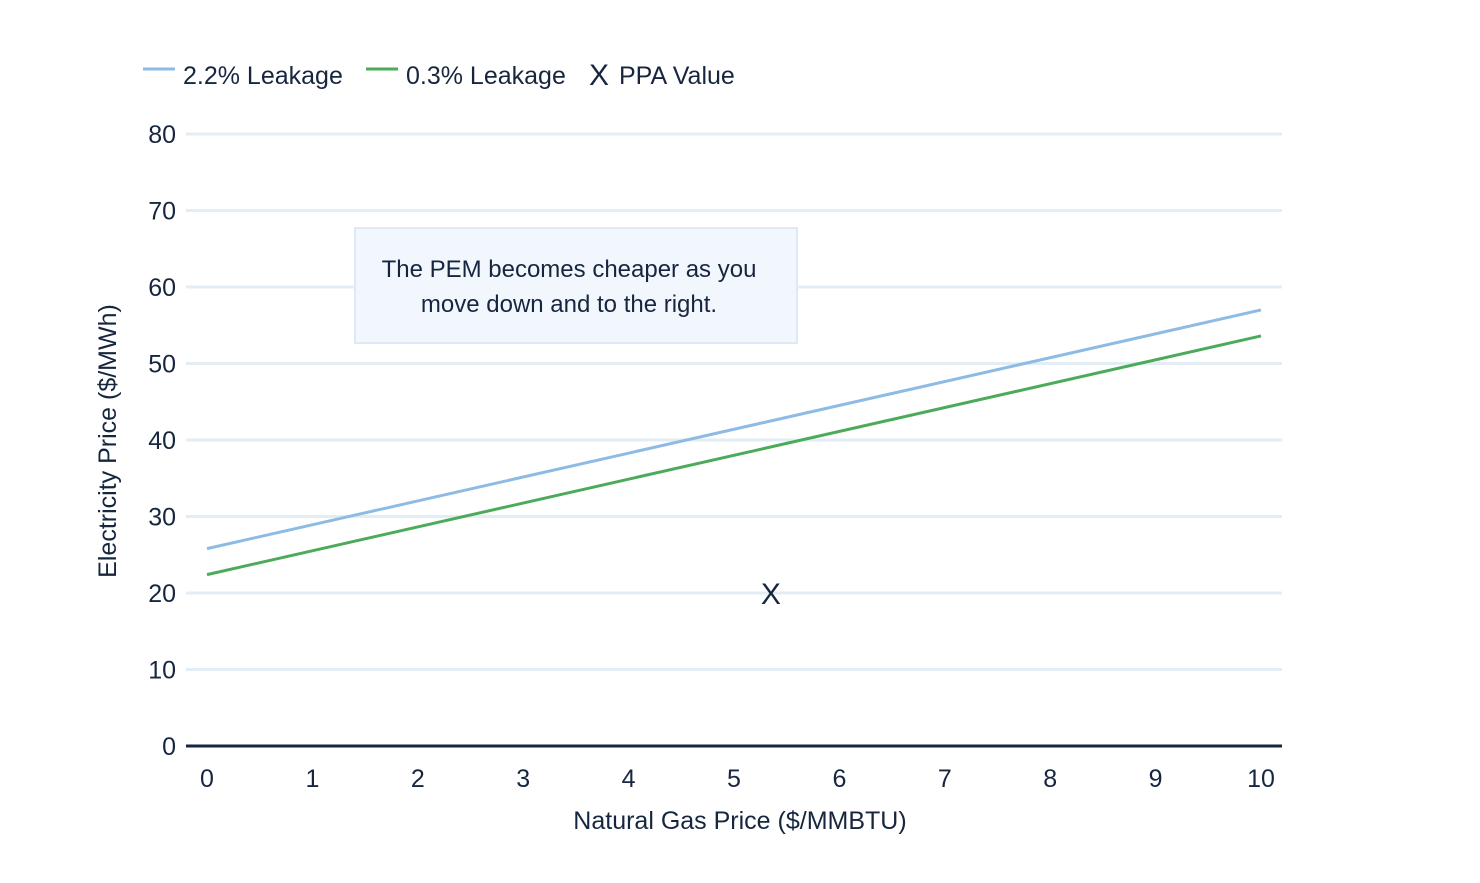  Describe the element at coordinates (162, 518) in the screenshot. I see `y-tick-label-30: 30` at that location.